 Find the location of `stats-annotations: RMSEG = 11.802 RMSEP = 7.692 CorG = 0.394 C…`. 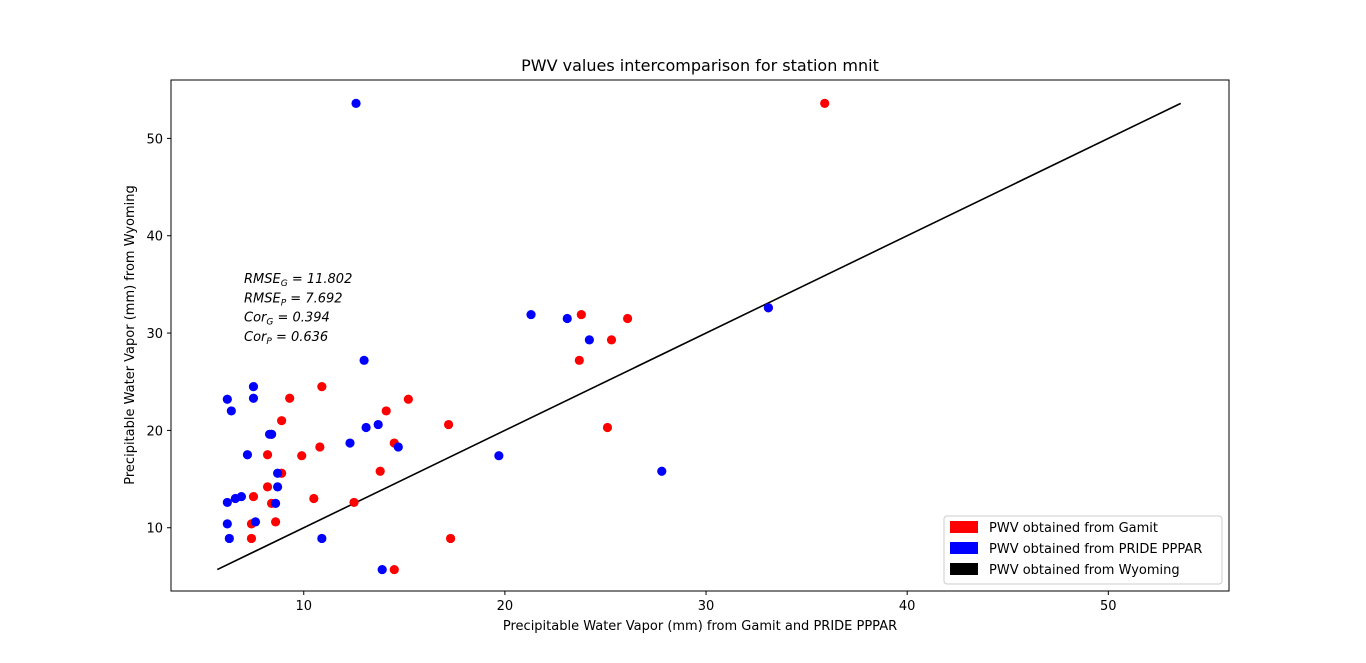

stats-annotations: RMSEG = 11.802 RMSEP = 7.692 CorG = 0.394 C… is located at coordinates (298, 309).